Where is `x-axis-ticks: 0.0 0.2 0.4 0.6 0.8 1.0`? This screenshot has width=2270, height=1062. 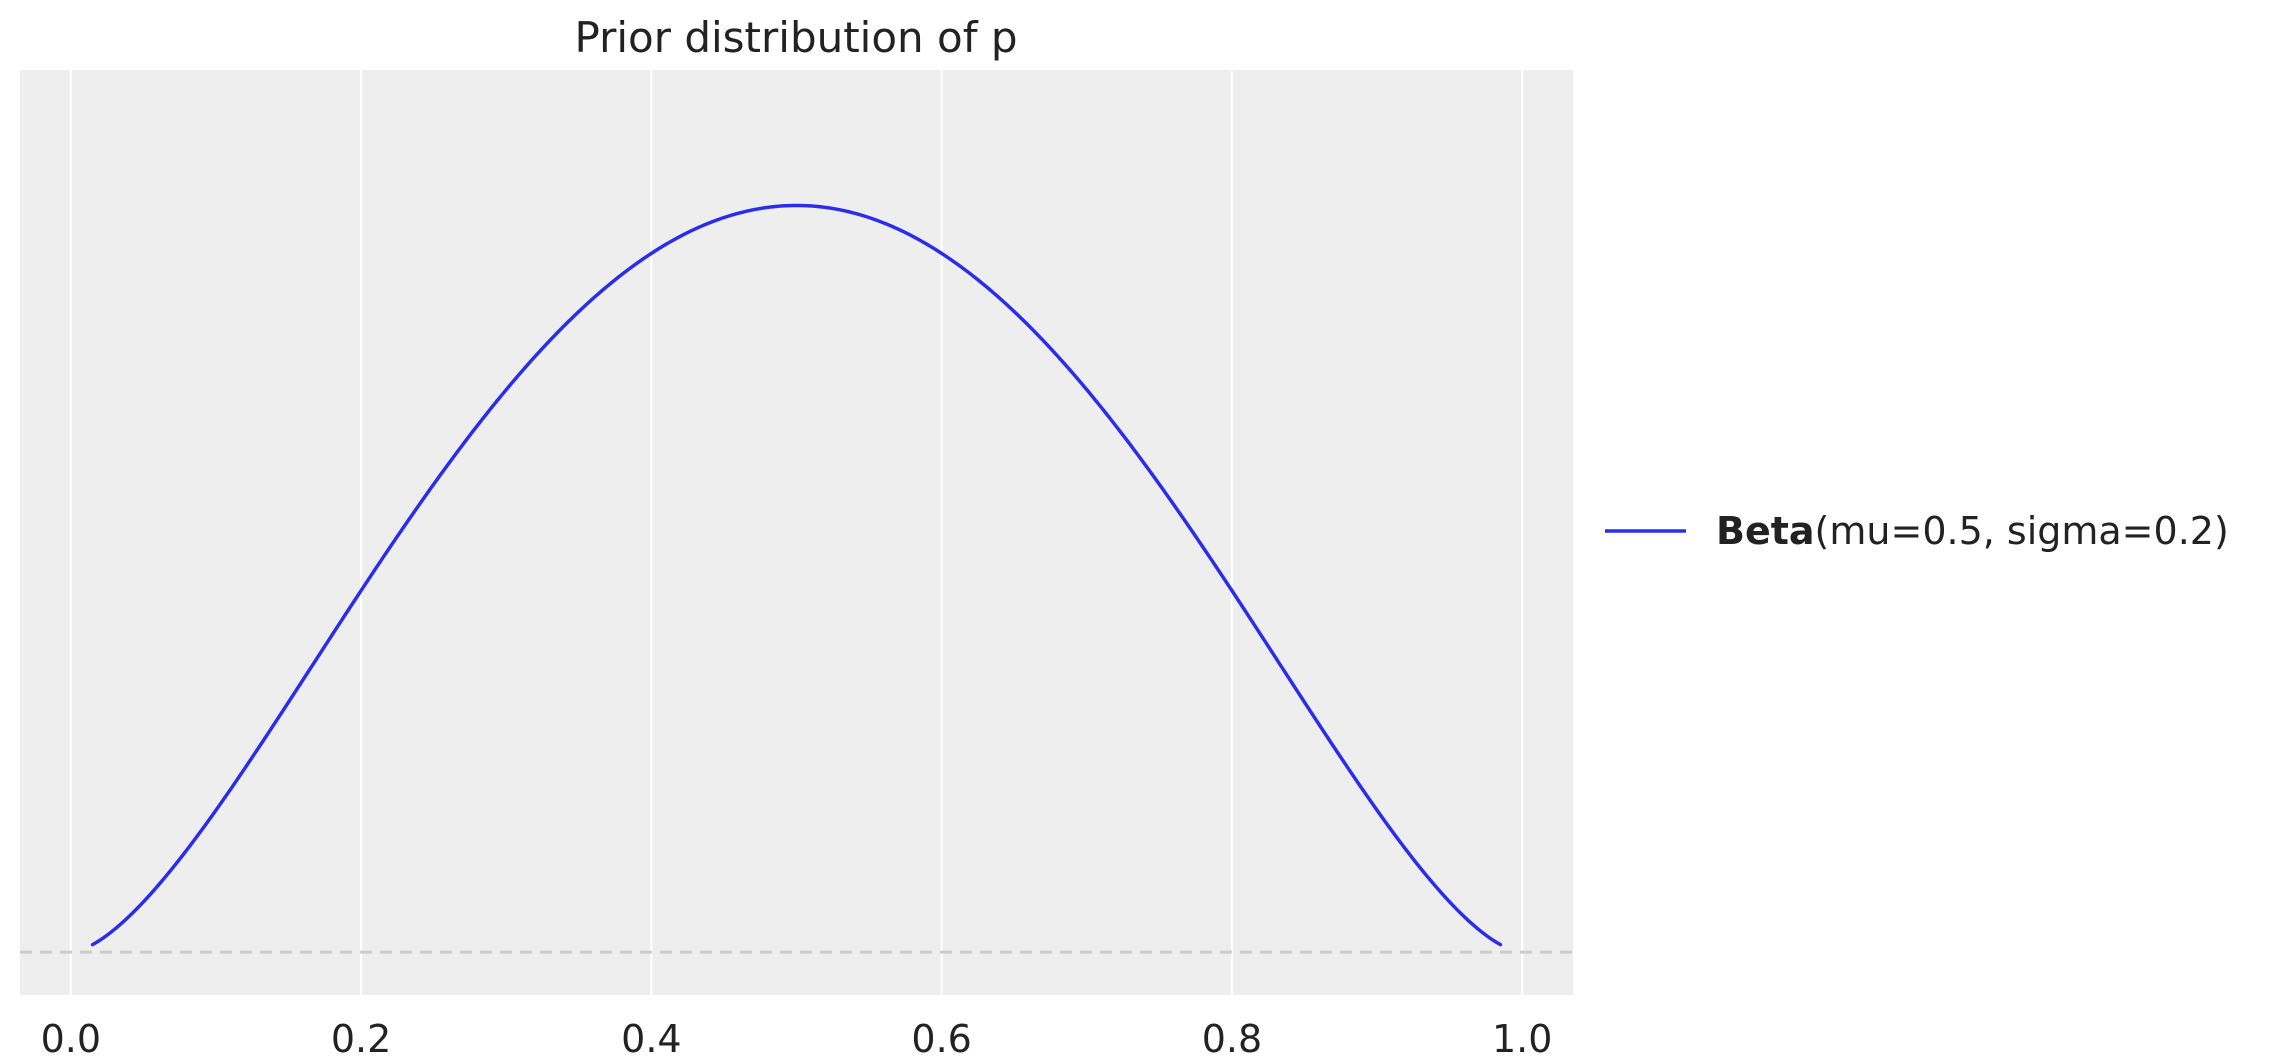 x-axis-ticks: 0.0 0.2 0.4 0.6 0.8 1.0 is located at coordinates (797, 1039).